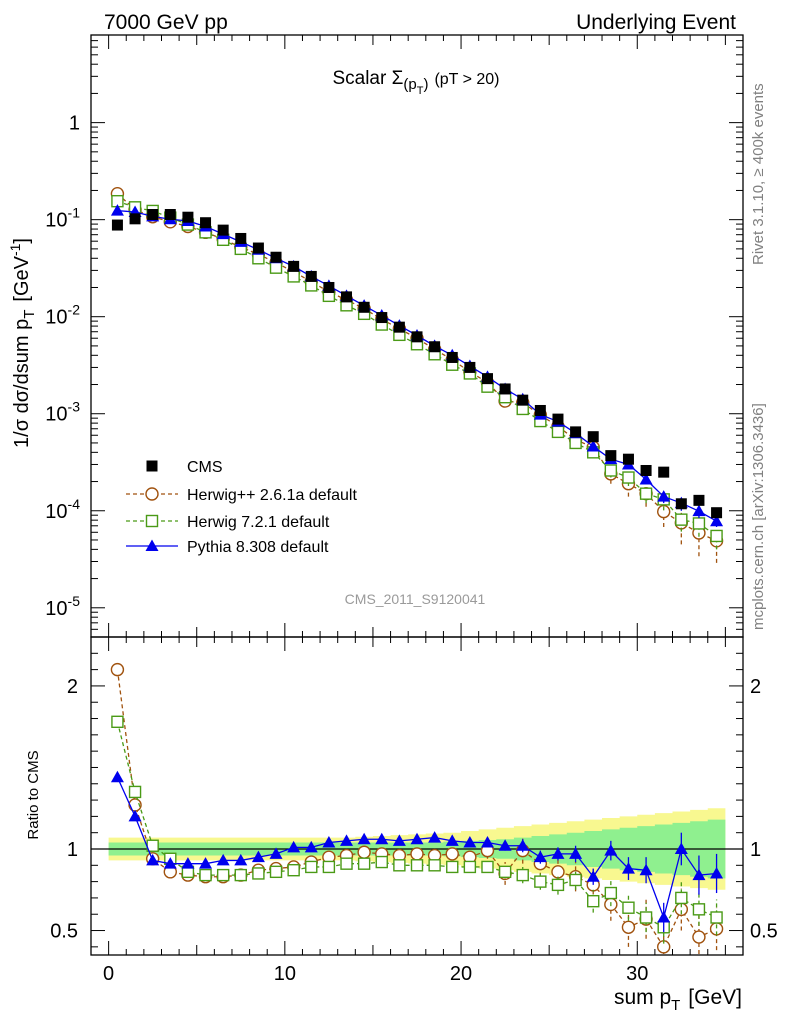 The width and height of the screenshot is (786, 1024). Describe the element at coordinates (152, 545) in the screenshot. I see `legend-marker-pythia` at that location.